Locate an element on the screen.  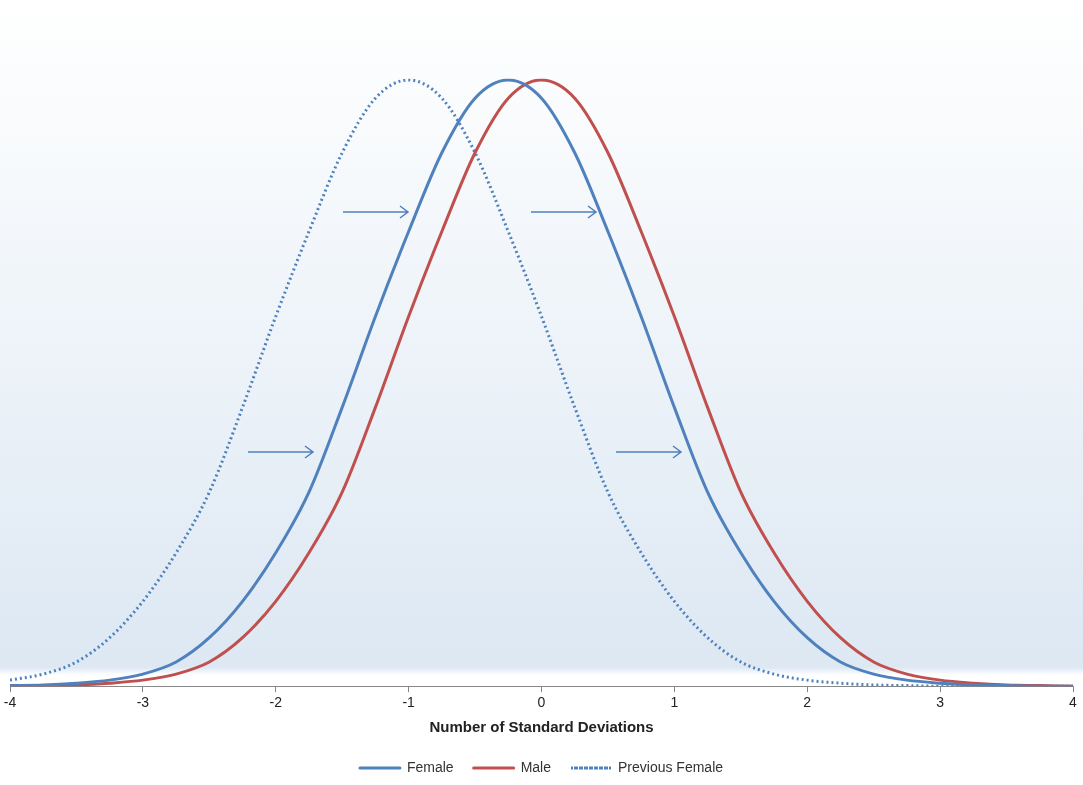
x-tick-label: -1 is located at coordinates (409, 702).